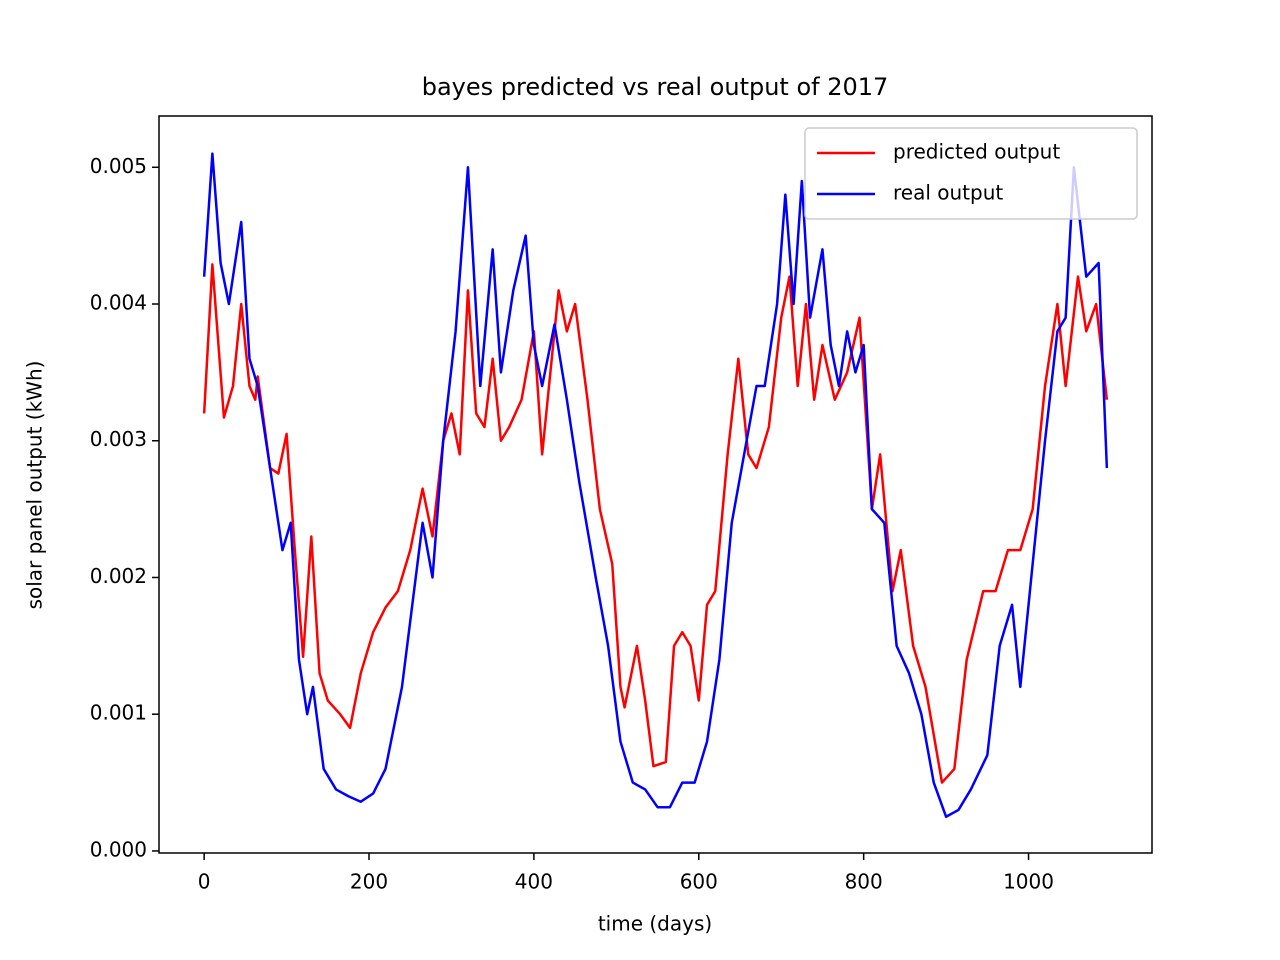 Image resolution: width=1280 pixels, height=960 pixels. I want to click on x-tick-label: 0, so click(204, 882).